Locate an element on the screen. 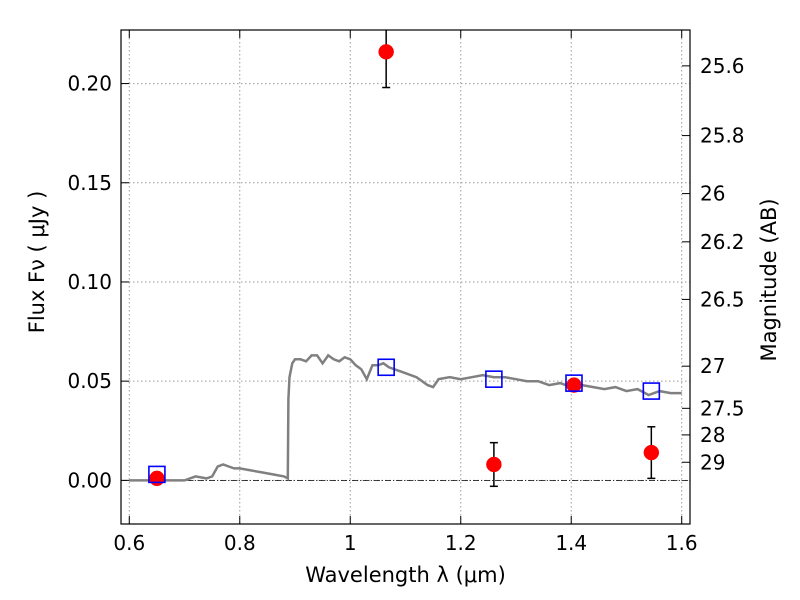 The height and width of the screenshot is (600, 800). y2-tick-label: 25.6 is located at coordinates (722, 66).